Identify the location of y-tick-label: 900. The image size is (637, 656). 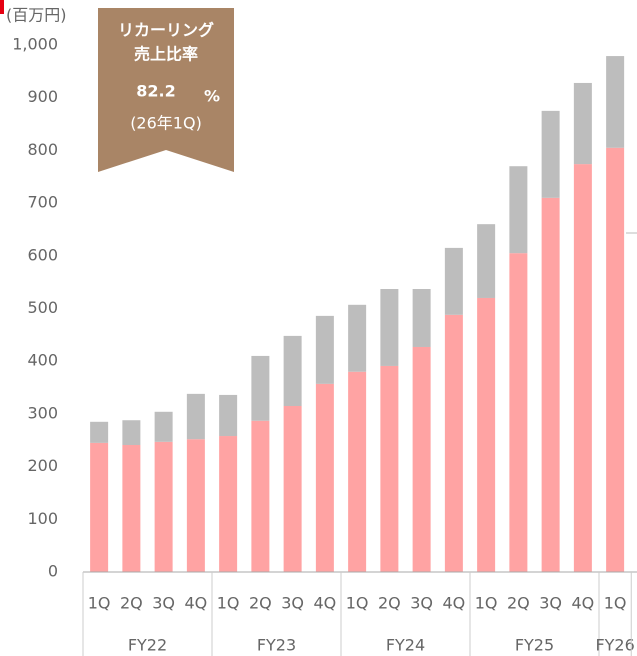
(42, 96).